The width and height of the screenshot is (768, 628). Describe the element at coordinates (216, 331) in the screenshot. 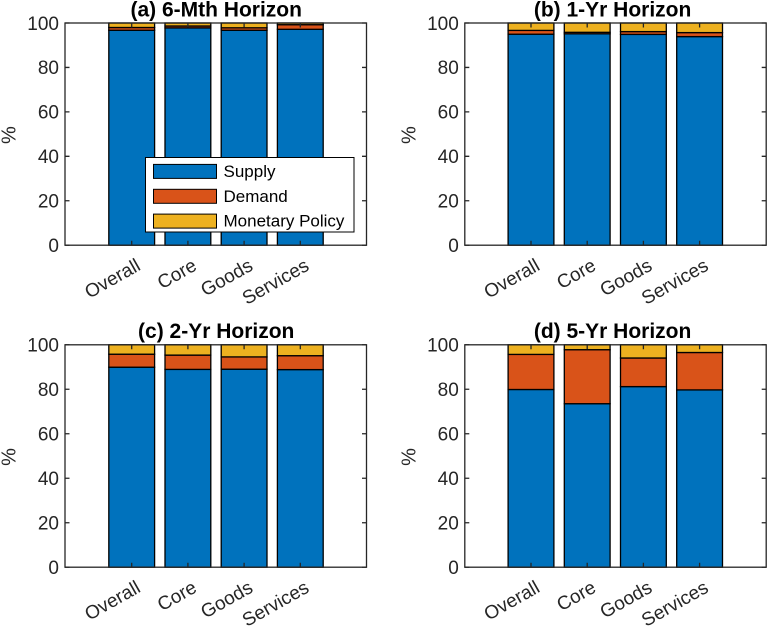

I see `svg-text: (c) 2-Yr Horizon` at that location.